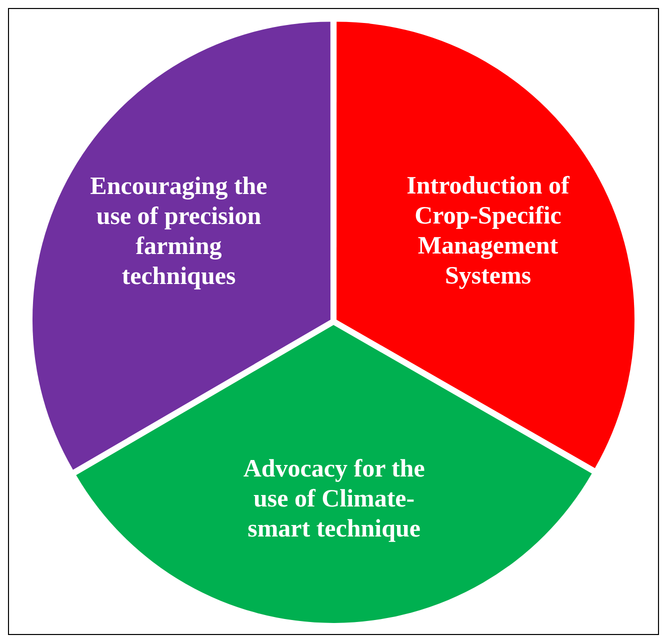 The height and width of the screenshot is (643, 667). Describe the element at coordinates (488, 231) in the screenshot. I see `slice-label: Introduction of Crop-Specific Management Systems` at that location.